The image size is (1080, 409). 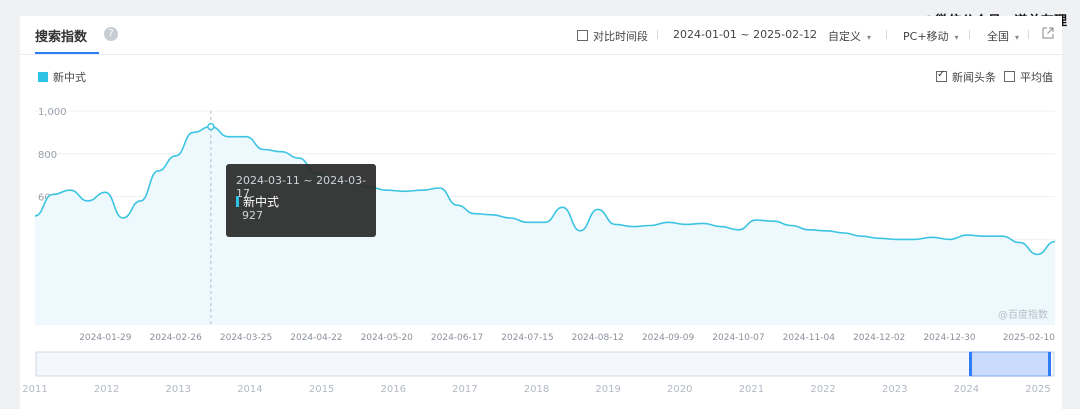 What do you see at coordinates (237, 201) in the screenshot?
I see `tooltip-series-marker` at bounding box center [237, 201].